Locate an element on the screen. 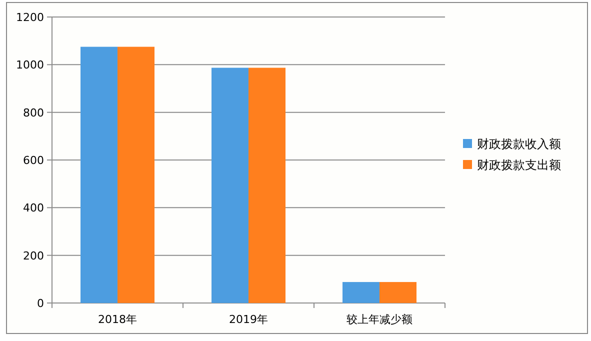  x-tick-label: 2018年 is located at coordinates (117, 319).